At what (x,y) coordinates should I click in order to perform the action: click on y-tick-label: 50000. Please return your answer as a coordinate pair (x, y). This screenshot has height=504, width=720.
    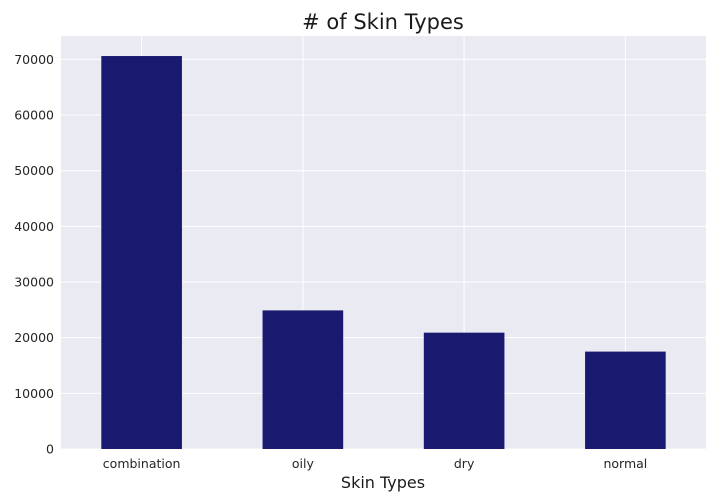
    Looking at the image, I should click on (34, 170).